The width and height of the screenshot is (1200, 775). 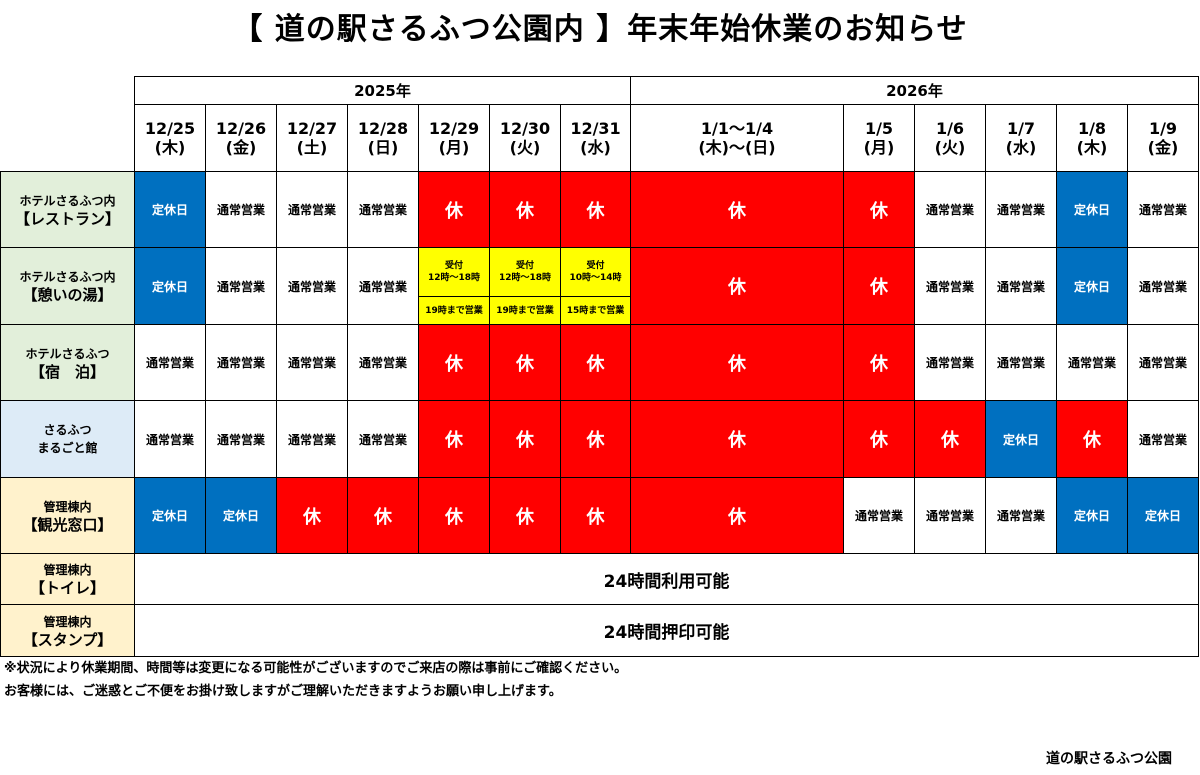 I want to click on reception-time: 10時～14時, so click(x=595, y=278).